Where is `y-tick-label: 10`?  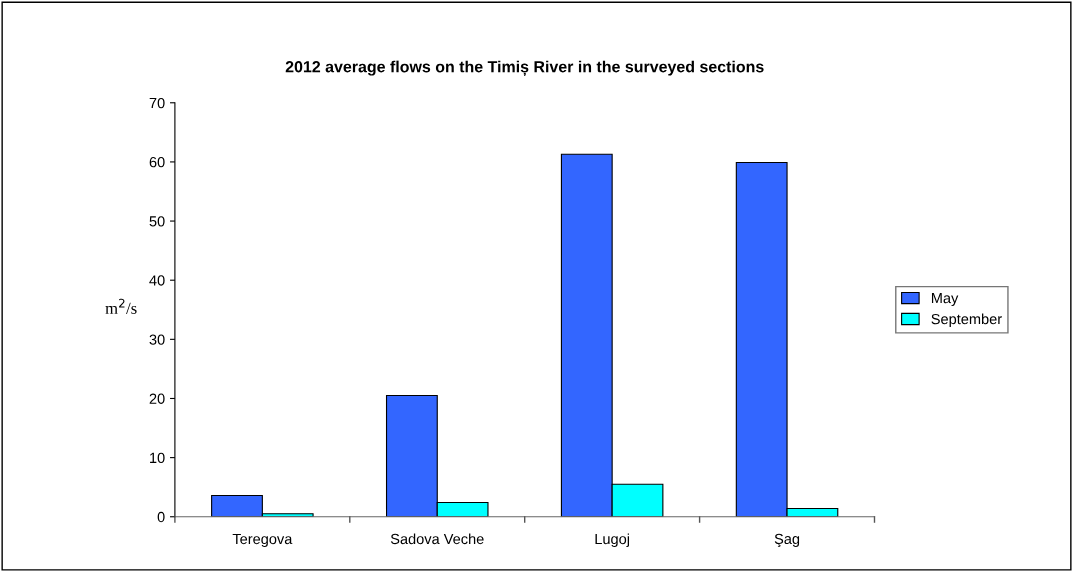 y-tick-label: 10 is located at coordinates (157, 458).